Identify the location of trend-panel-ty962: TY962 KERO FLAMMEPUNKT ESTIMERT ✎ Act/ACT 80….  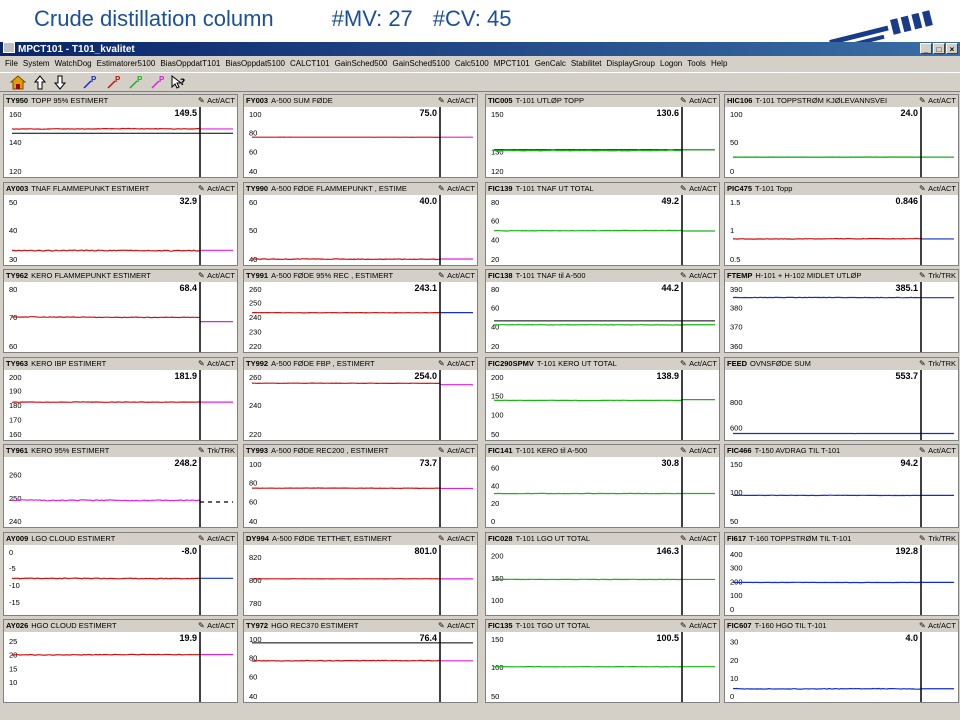
(120, 311).